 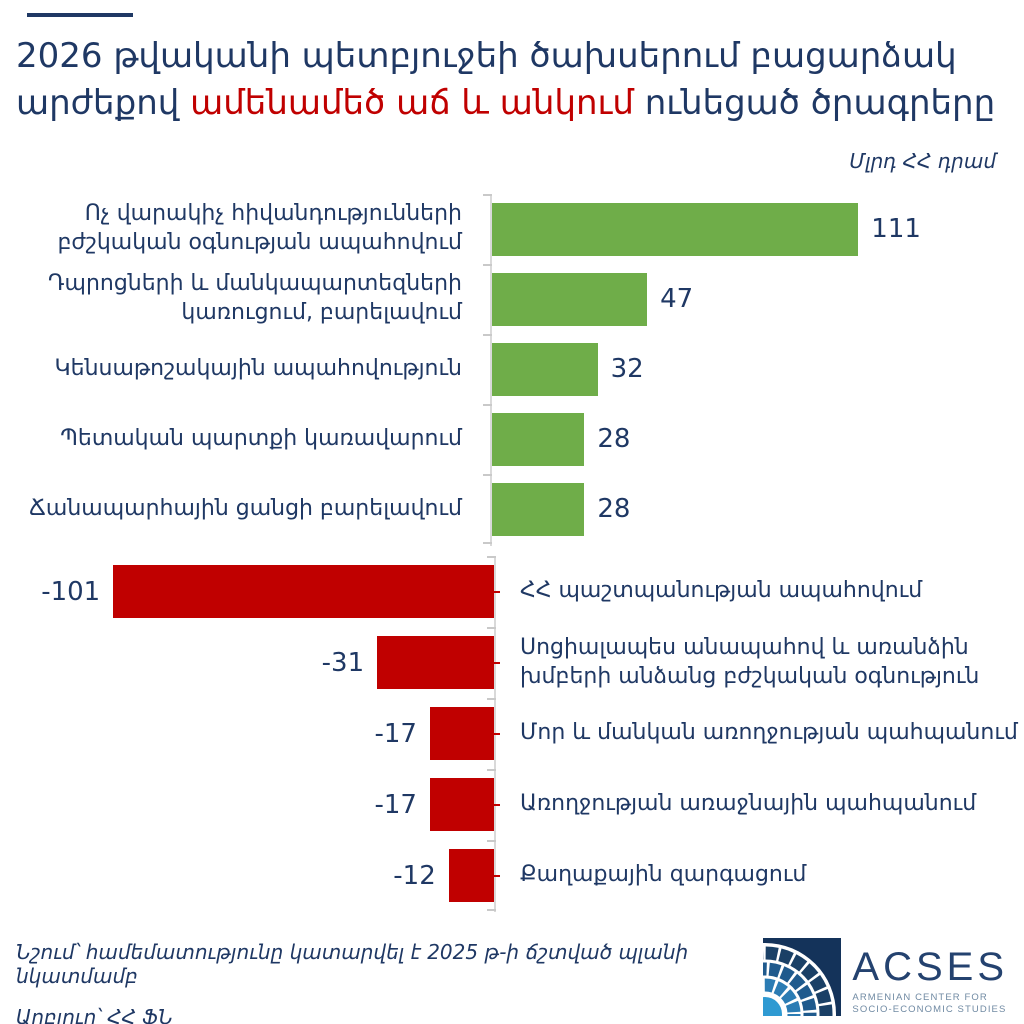 I want to click on value-label: -101, so click(x=71, y=591).